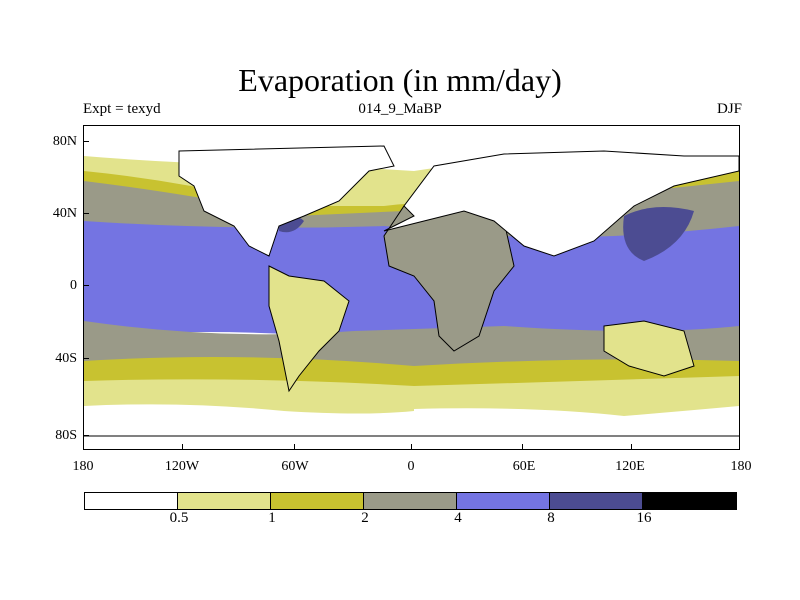  What do you see at coordinates (576, 427) in the screenshot?
I see `band-white-antarctic-east` at bounding box center [576, 427].